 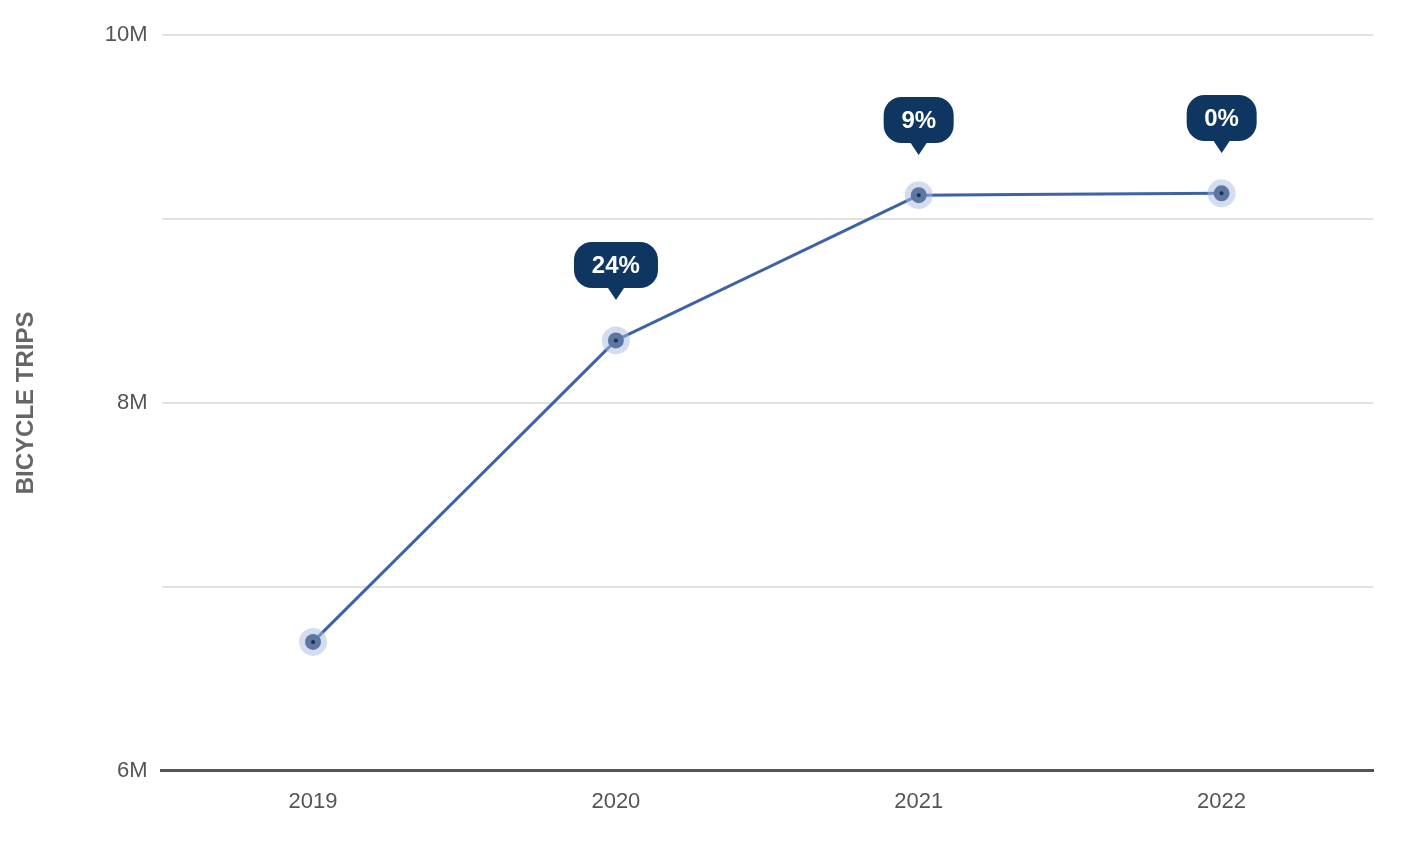 I want to click on annotation: 0%, so click(x=1221, y=118).